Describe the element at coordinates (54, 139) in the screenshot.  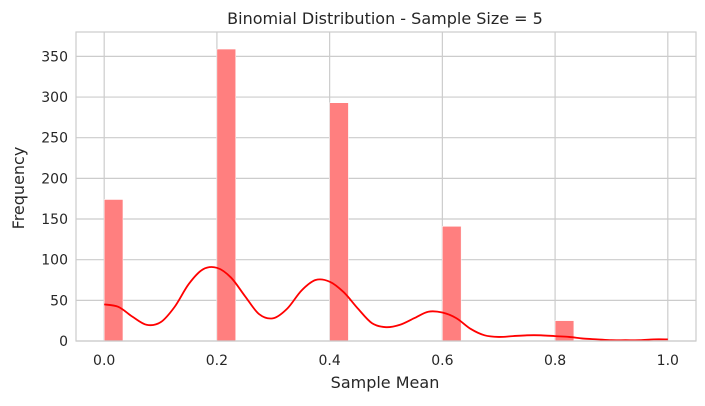
I see `y-tick-label-5: 250` at that location.